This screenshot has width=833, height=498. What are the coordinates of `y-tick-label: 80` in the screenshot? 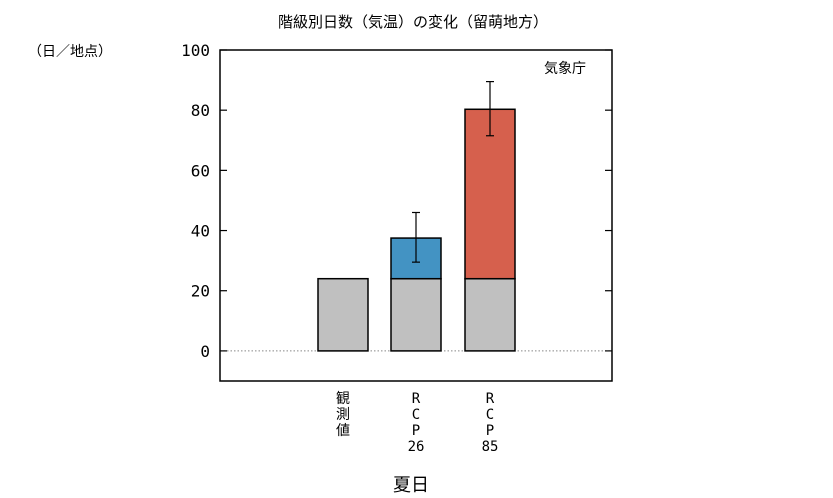 It's located at (200, 110).